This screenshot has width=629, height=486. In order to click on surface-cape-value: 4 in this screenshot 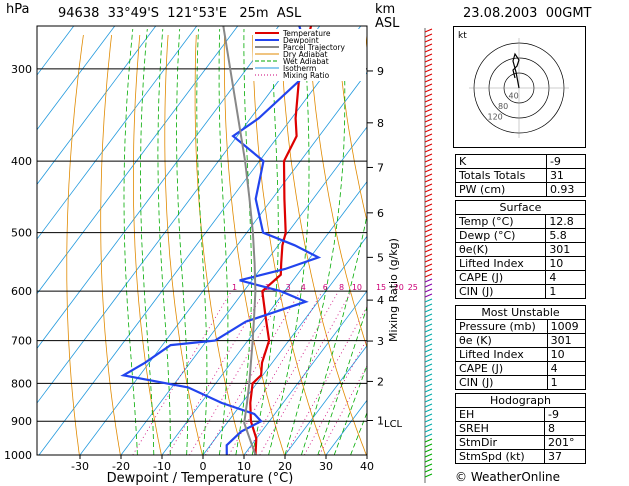, I will do `click(565, 277)`.